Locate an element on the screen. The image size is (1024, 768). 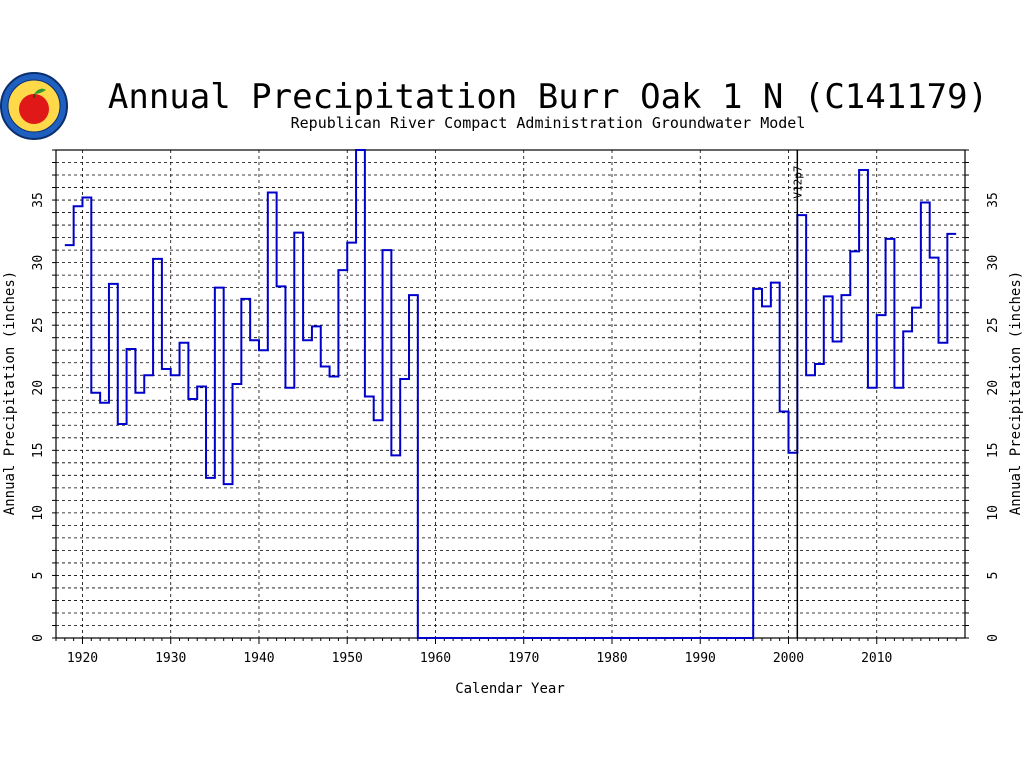
y-axis-ticks: 0 5 10 15 20 25 30 35 is located at coordinates (43, 395).